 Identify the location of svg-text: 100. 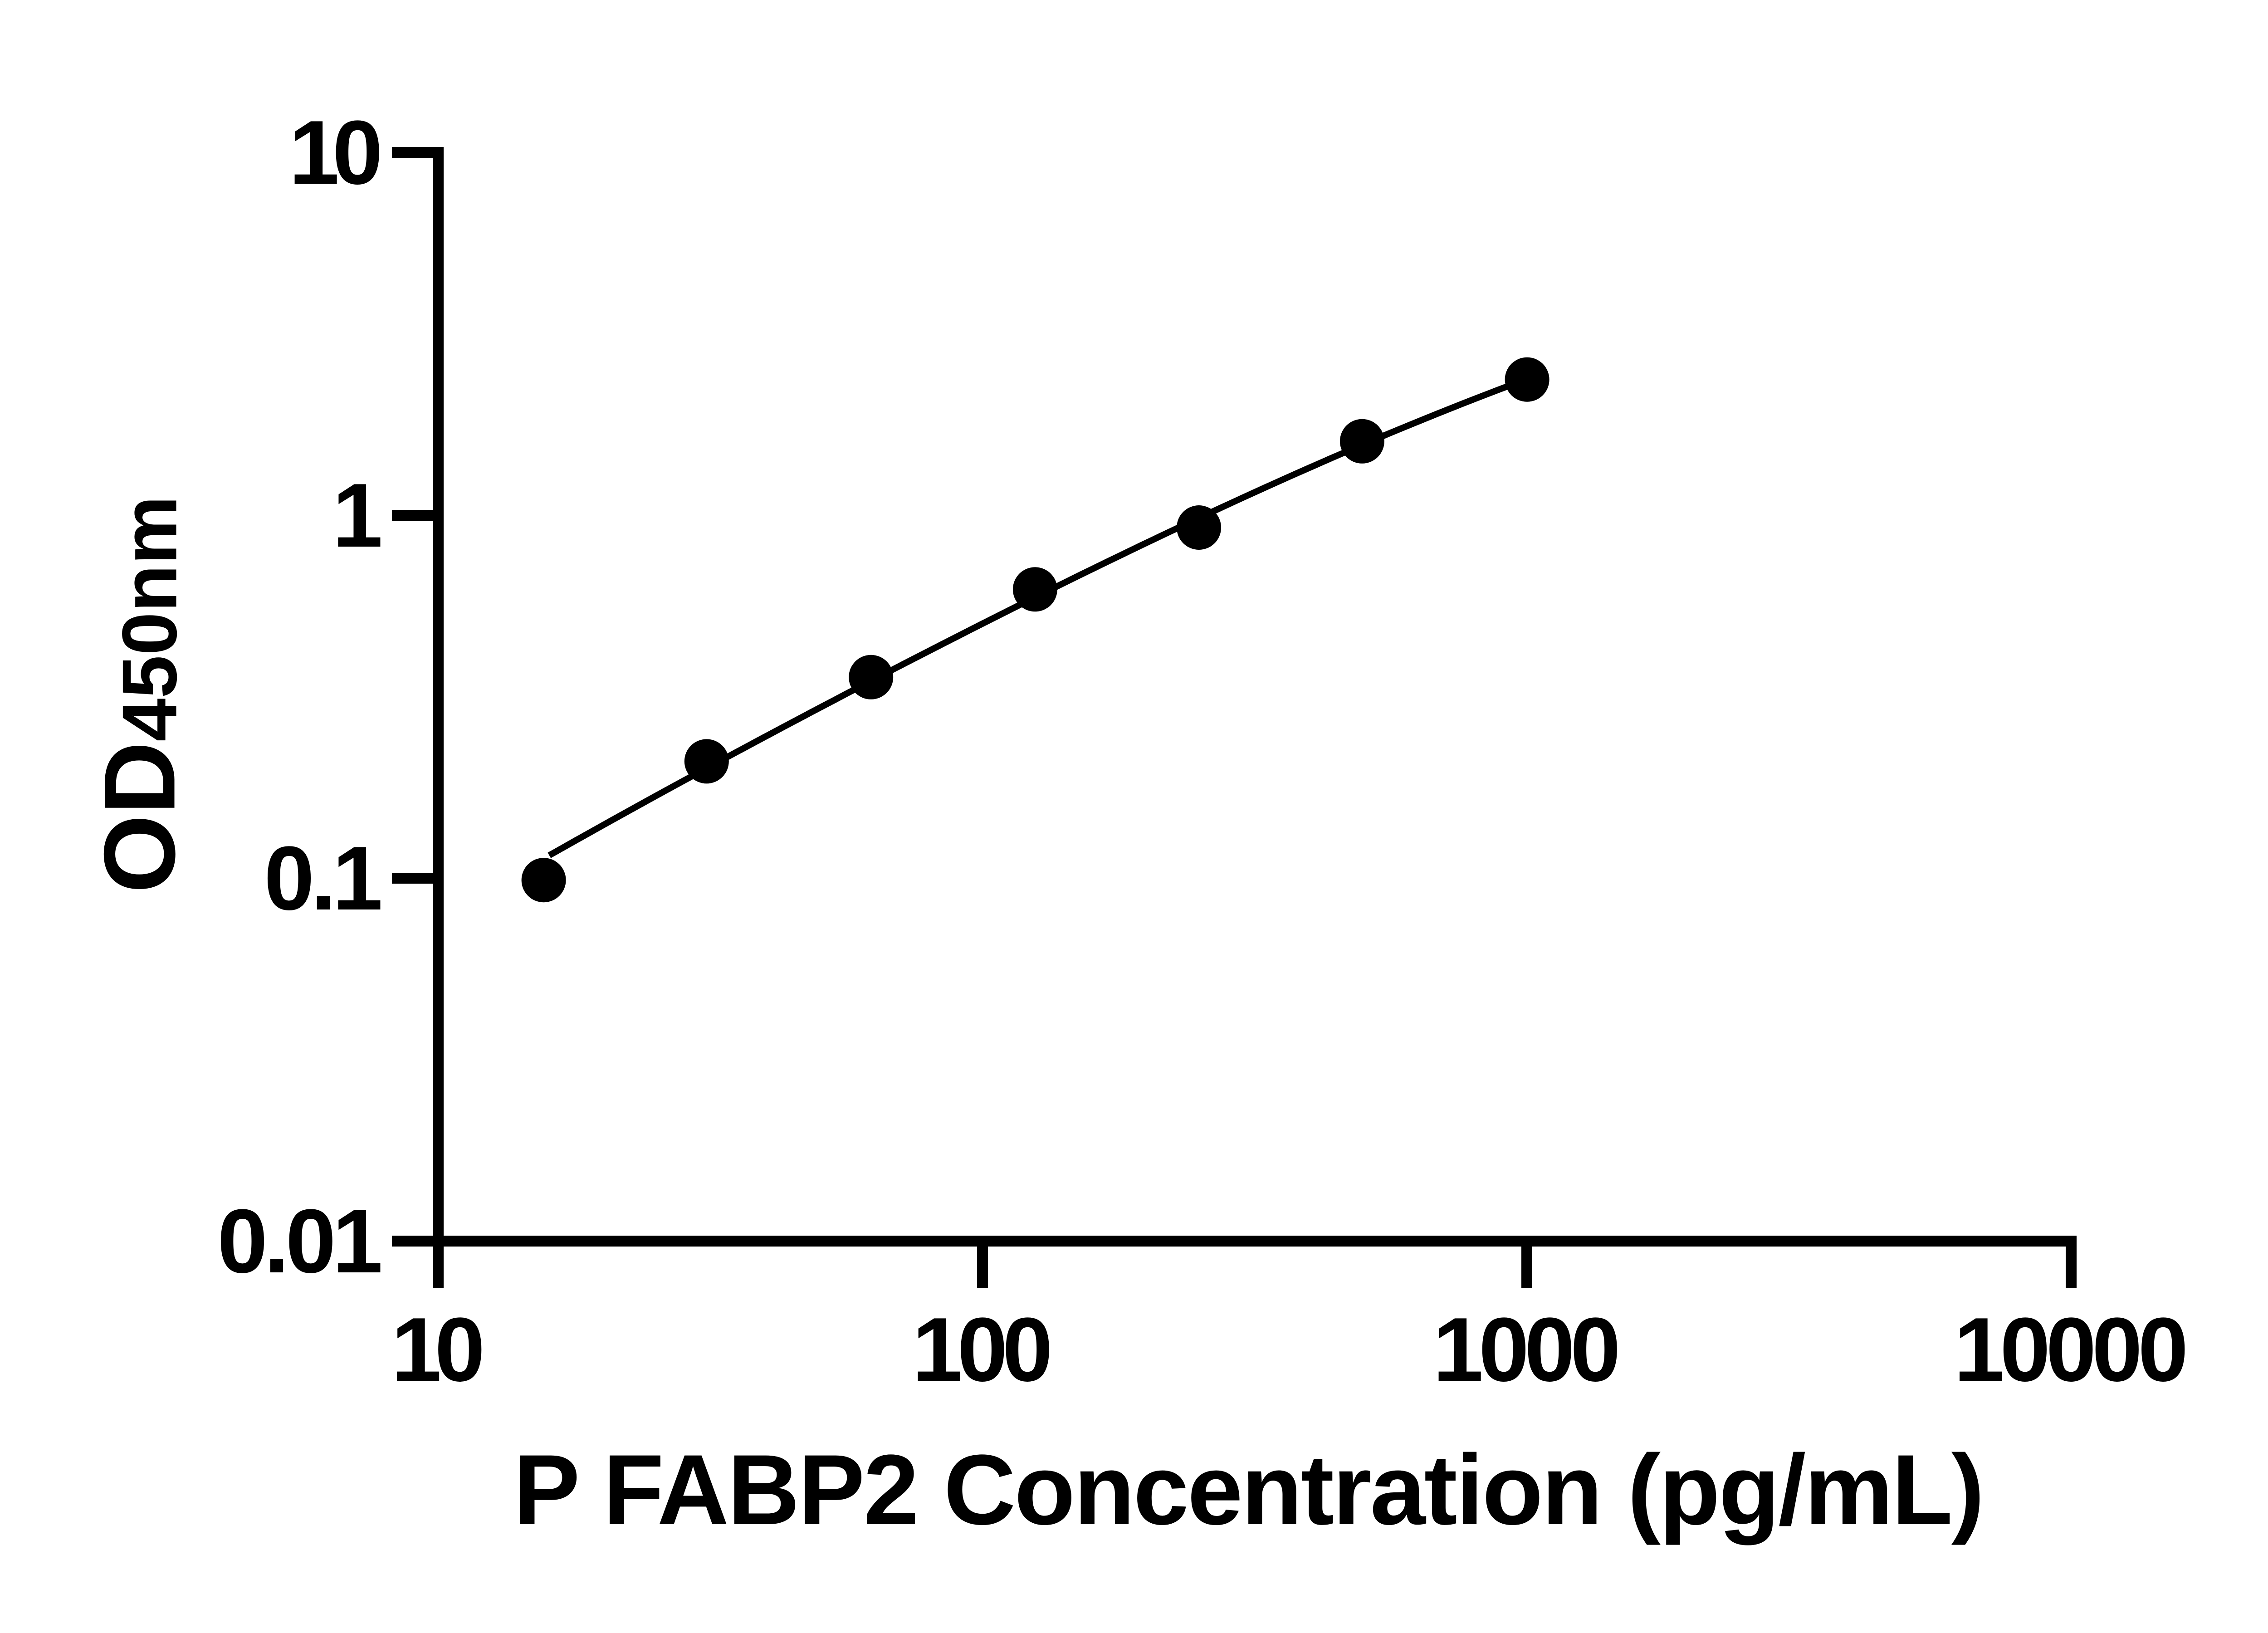
(983, 1349).